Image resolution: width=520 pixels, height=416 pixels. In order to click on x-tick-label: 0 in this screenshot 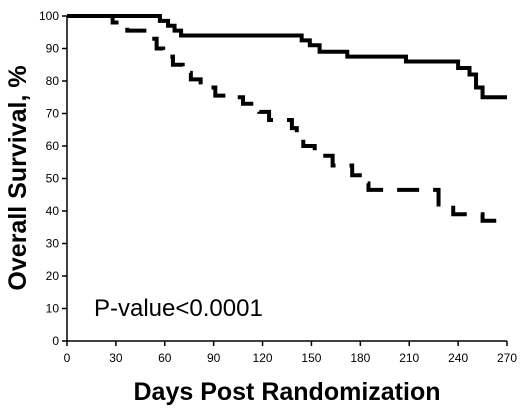, I will do `click(67, 358)`.